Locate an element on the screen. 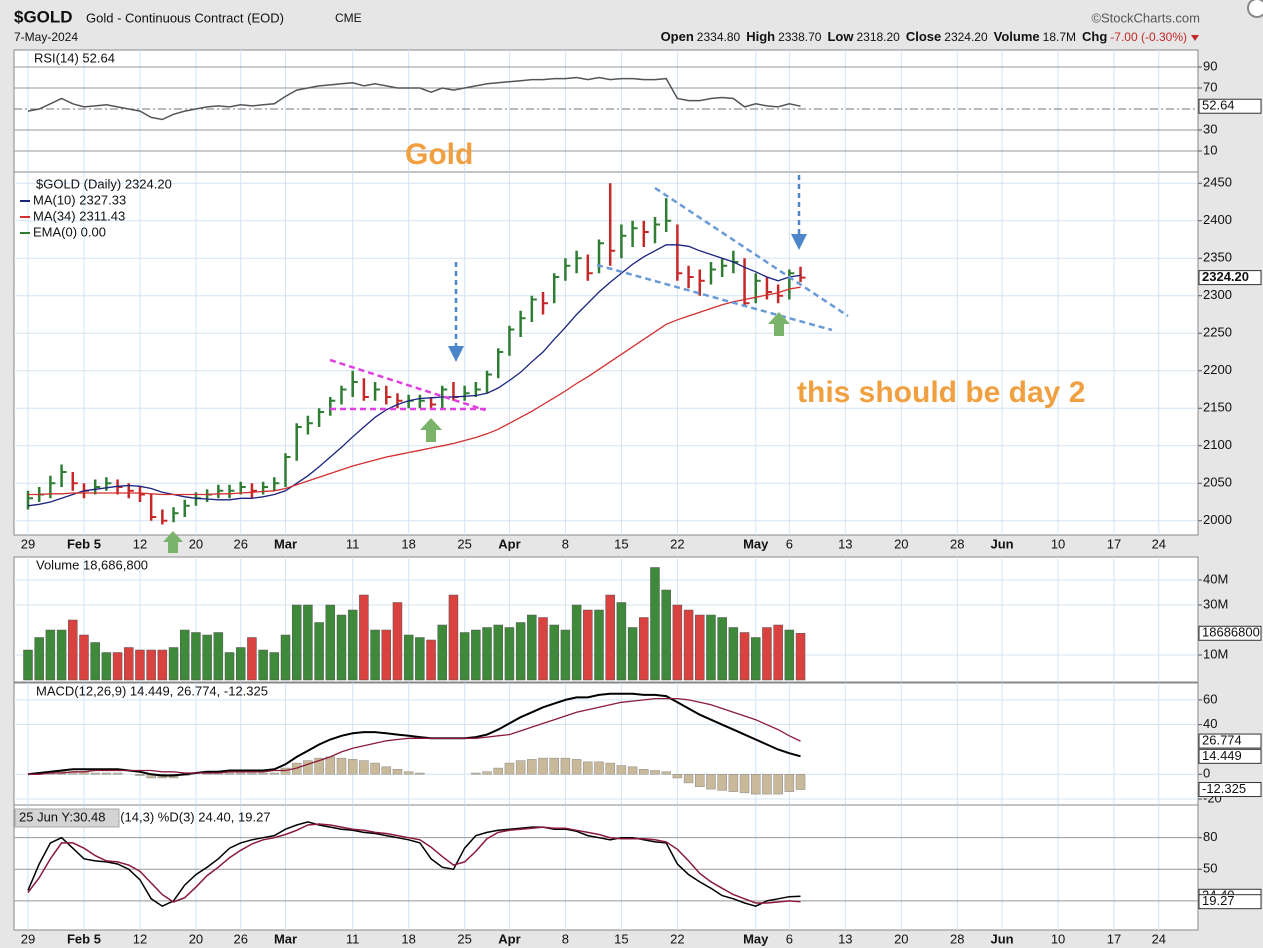  x-tick-label: May is located at coordinates (756, 938).